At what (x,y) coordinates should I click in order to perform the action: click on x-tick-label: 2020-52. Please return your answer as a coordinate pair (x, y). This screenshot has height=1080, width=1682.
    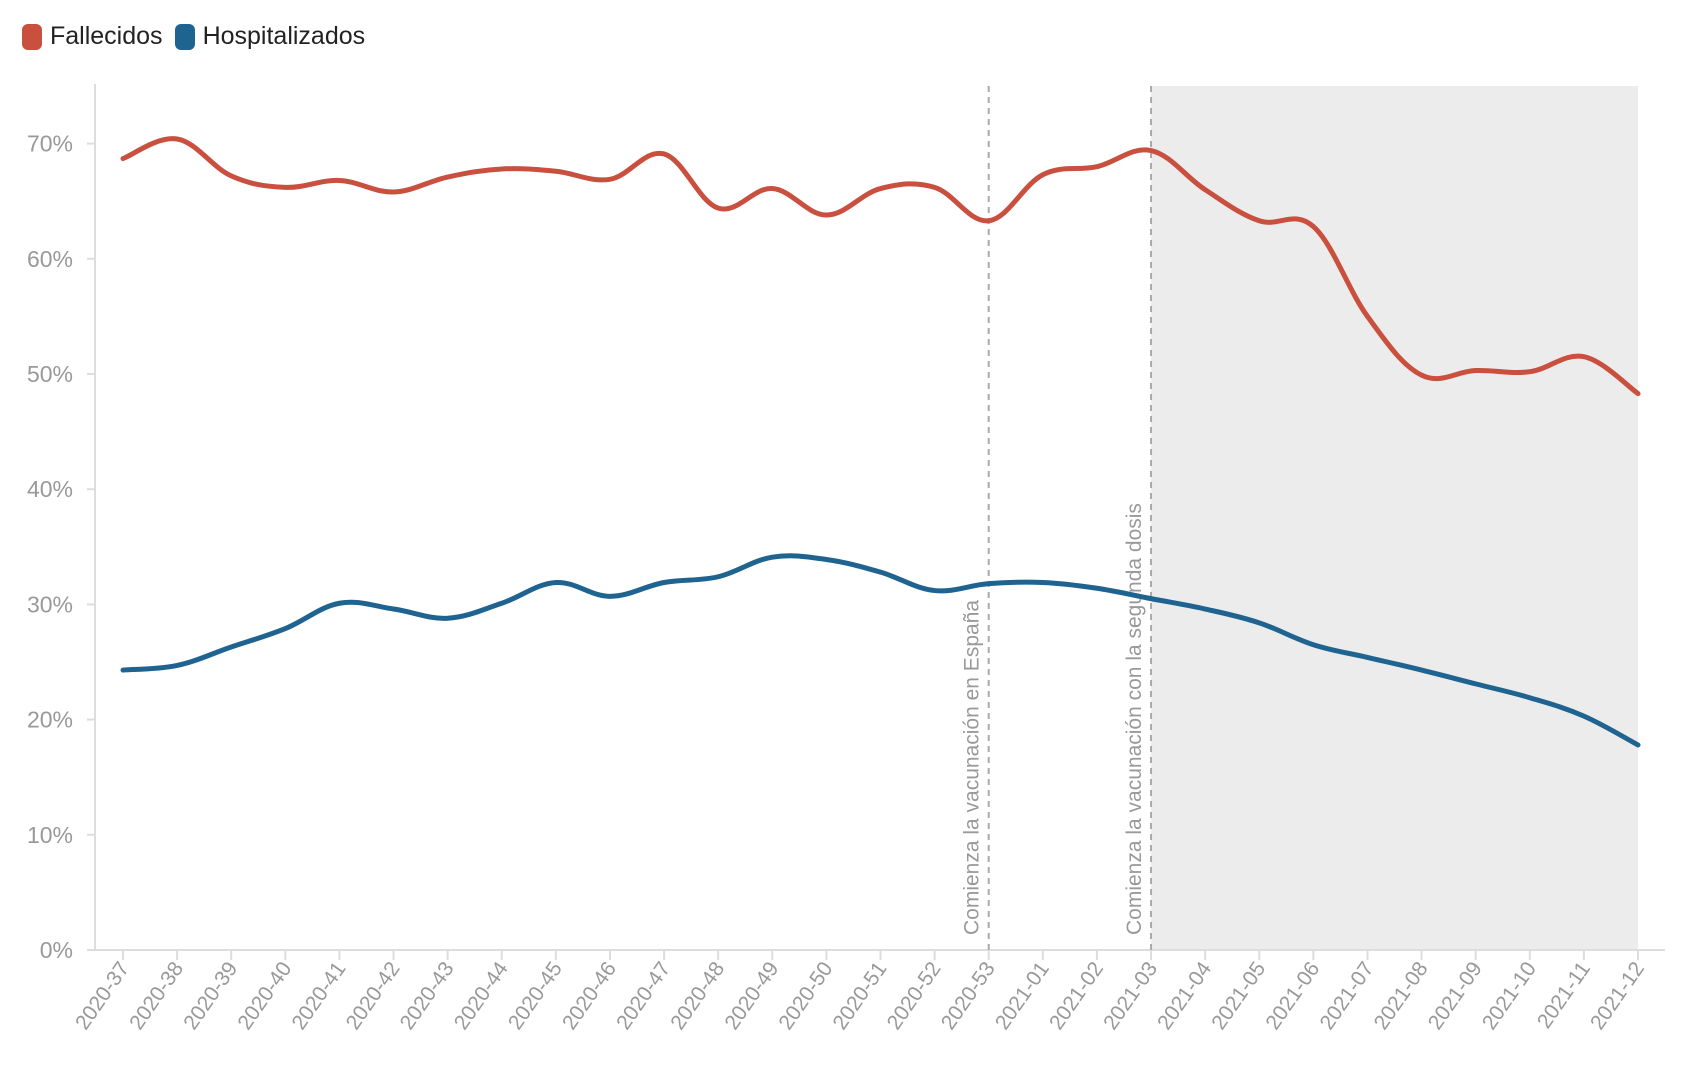
    Looking at the image, I should click on (914, 996).